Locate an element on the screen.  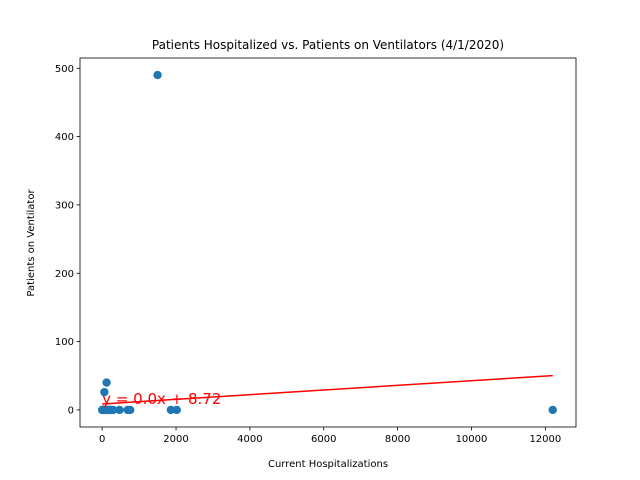
regression-equation-label: y = 0.0x + 8.72 is located at coordinates (161, 399).